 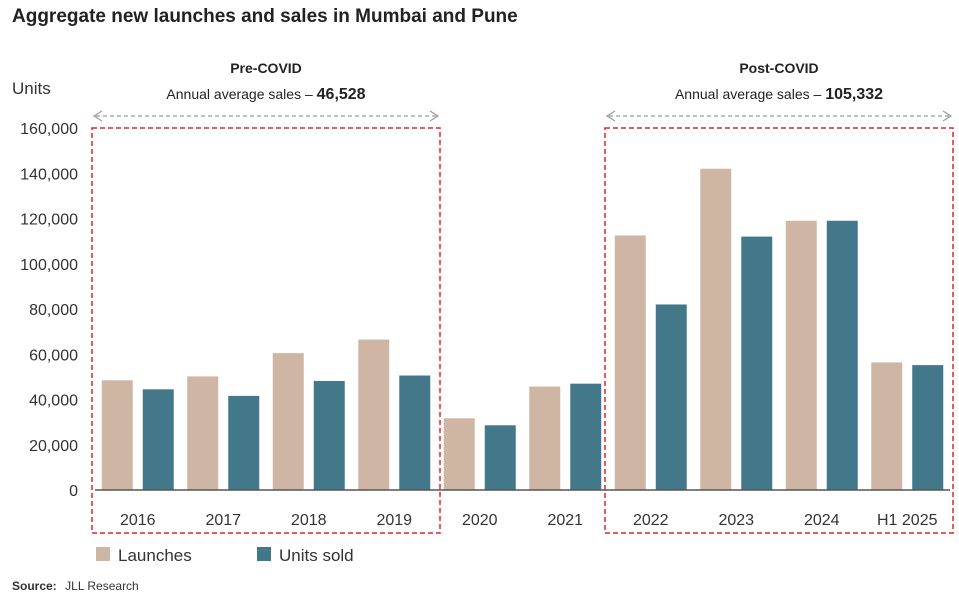 I want to click on bar-units-sold-2021, so click(x=586, y=436).